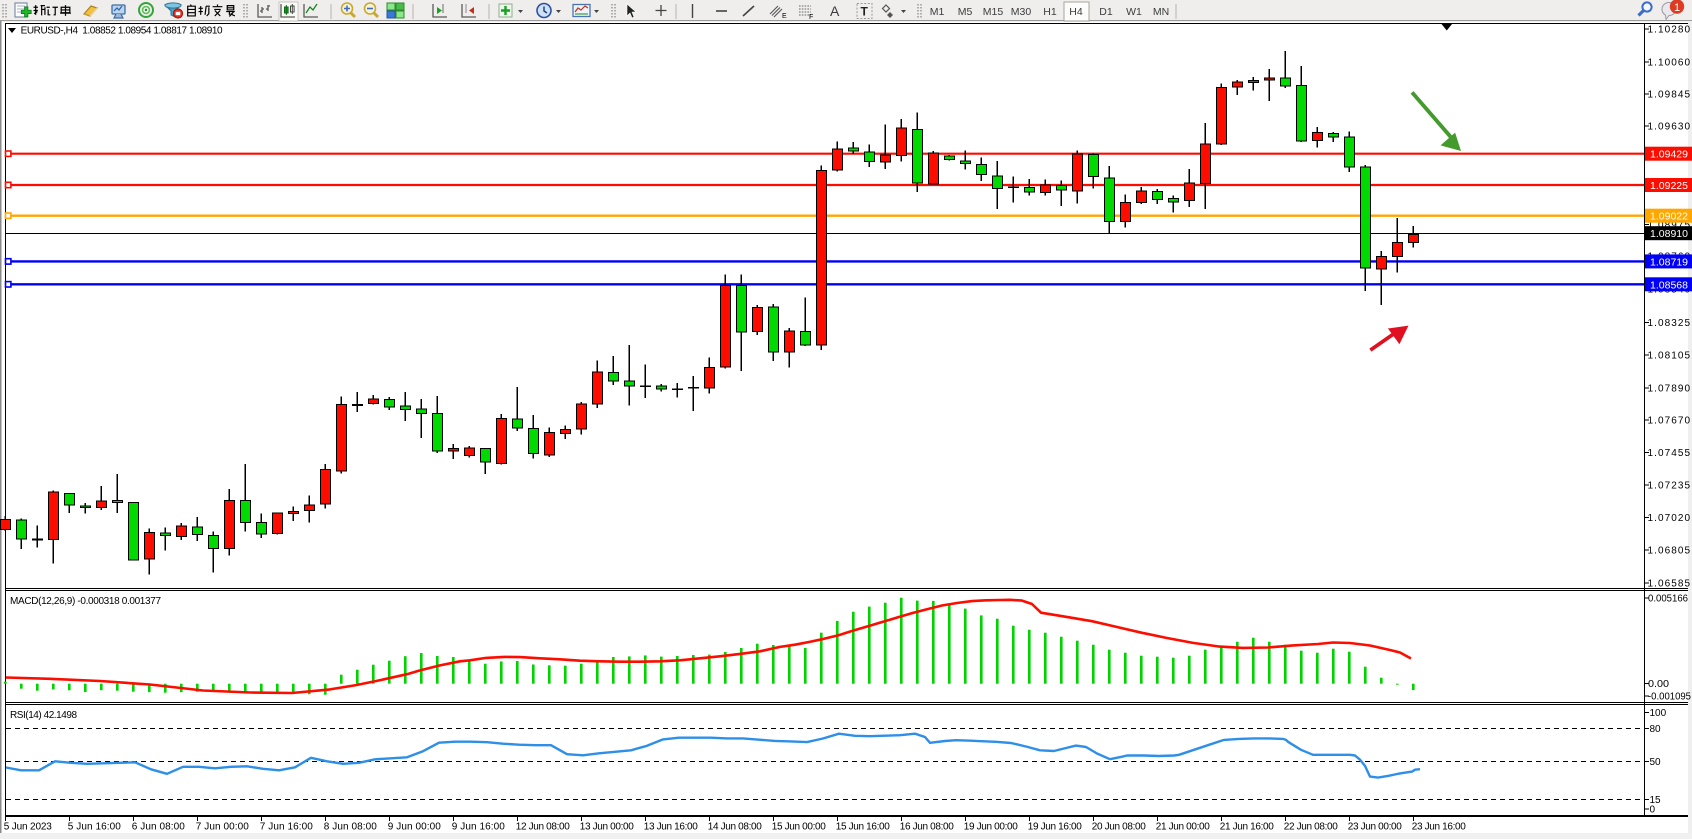 This screenshot has width=1692, height=839. Describe the element at coordinates (543, 827) in the screenshot. I see `svg-text: 12 Jun 08:00` at that location.